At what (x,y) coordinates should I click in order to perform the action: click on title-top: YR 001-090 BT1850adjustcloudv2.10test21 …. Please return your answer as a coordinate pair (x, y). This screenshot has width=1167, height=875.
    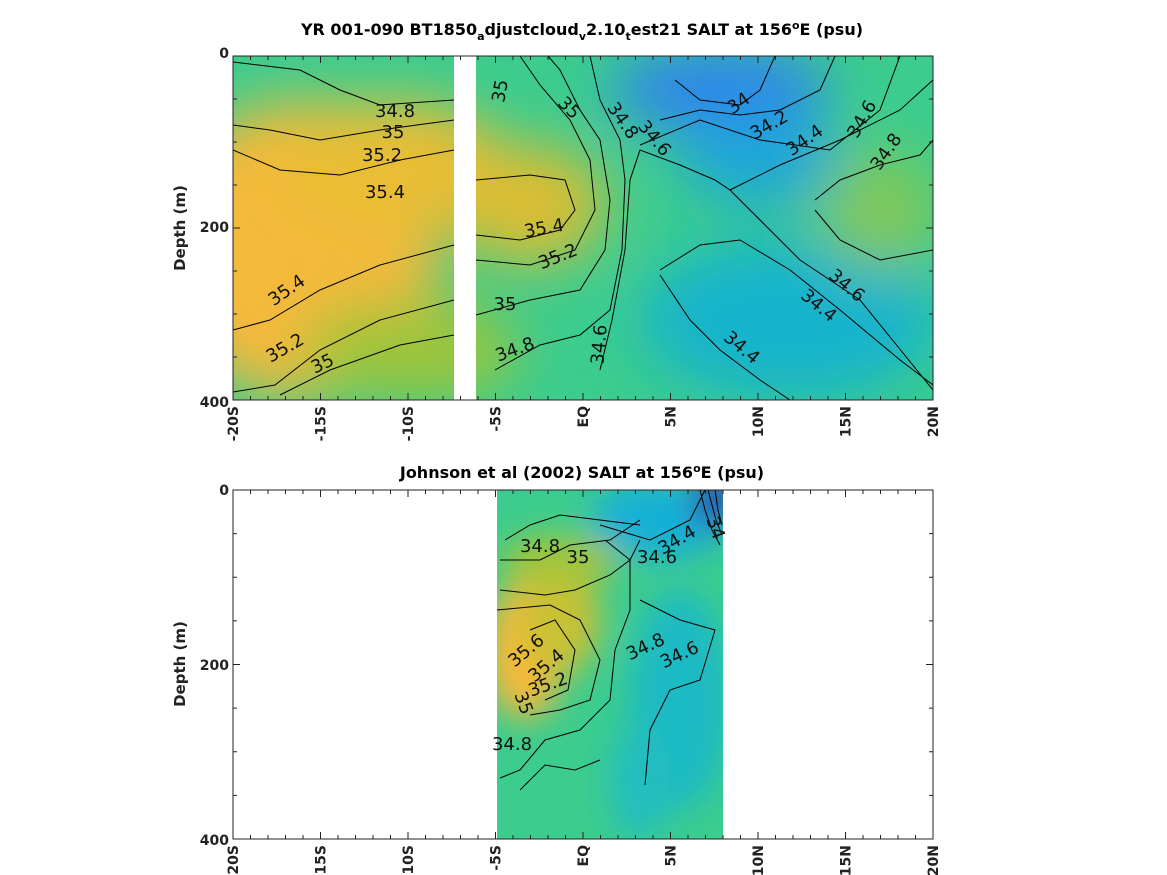
    Looking at the image, I should click on (581, 31).